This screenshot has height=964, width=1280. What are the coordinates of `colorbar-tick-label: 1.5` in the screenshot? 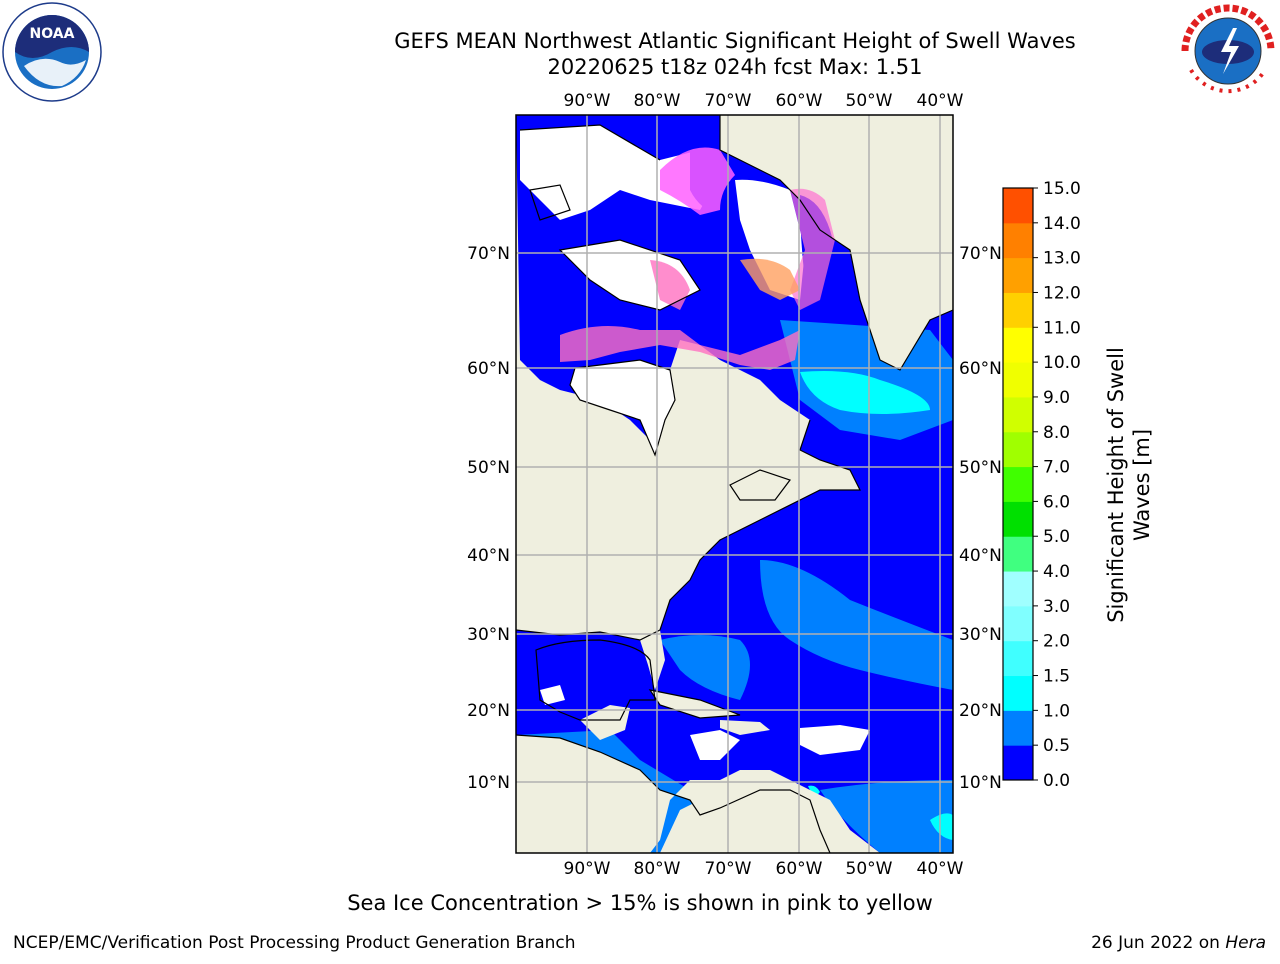 It's located at (1056, 677).